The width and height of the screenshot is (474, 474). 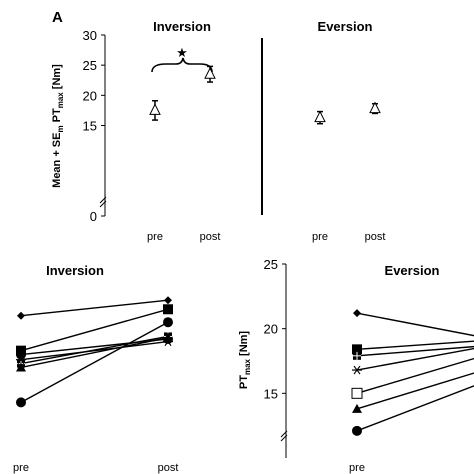 I want to click on y-axis-label: PTmax [Nm], so click(x=245, y=360).